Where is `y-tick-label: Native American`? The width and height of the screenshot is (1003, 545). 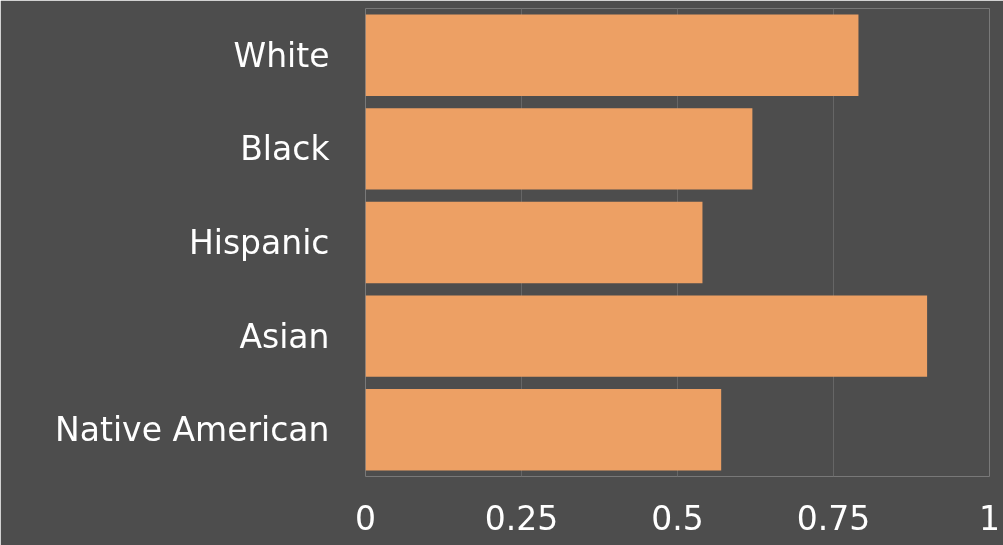 y-tick-label: Native American is located at coordinates (192, 430).